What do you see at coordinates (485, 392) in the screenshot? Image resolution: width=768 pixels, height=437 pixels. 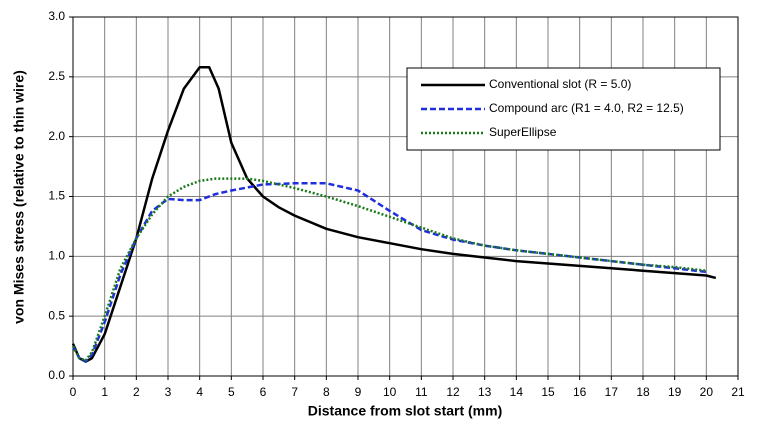 I see `x-tick-label: 13` at bounding box center [485, 392].